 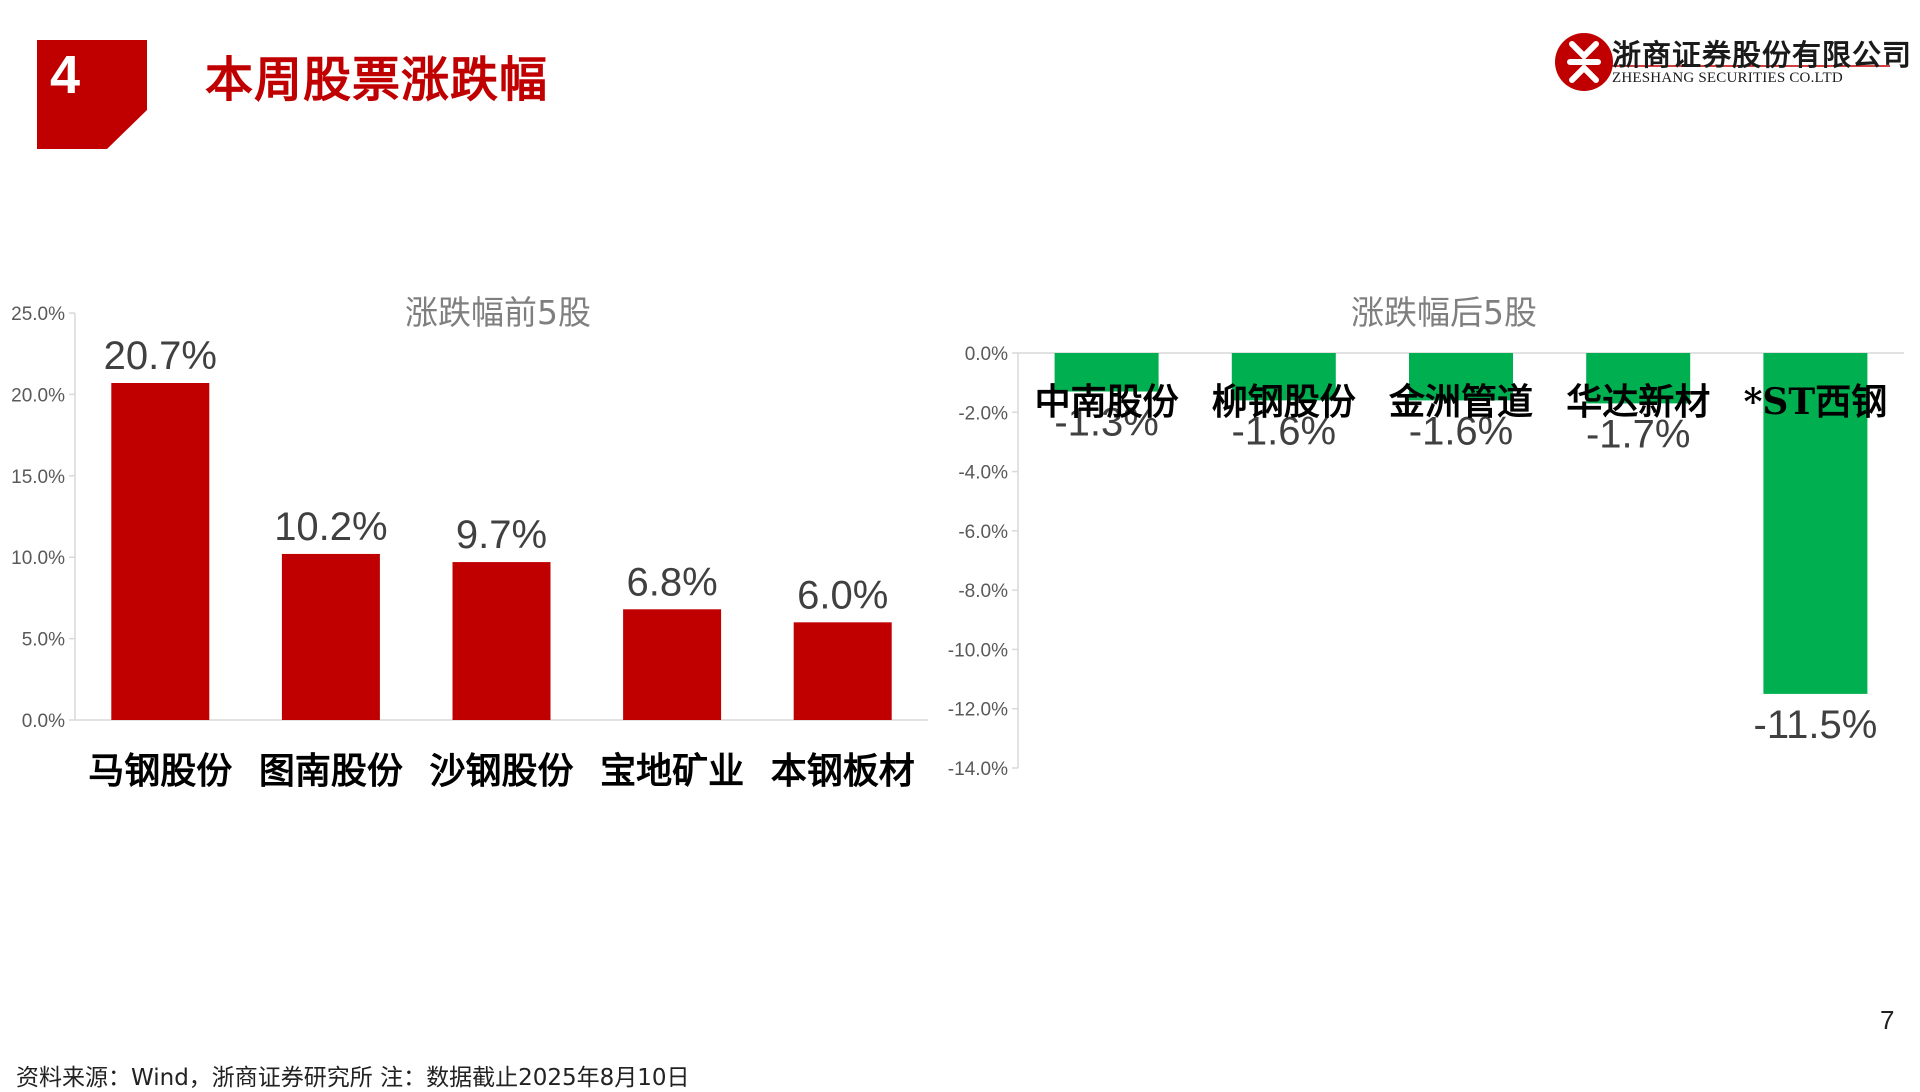 I want to click on company-english-name: ZHESHANG SECURITIES CO.LTD, so click(x=1727, y=78).